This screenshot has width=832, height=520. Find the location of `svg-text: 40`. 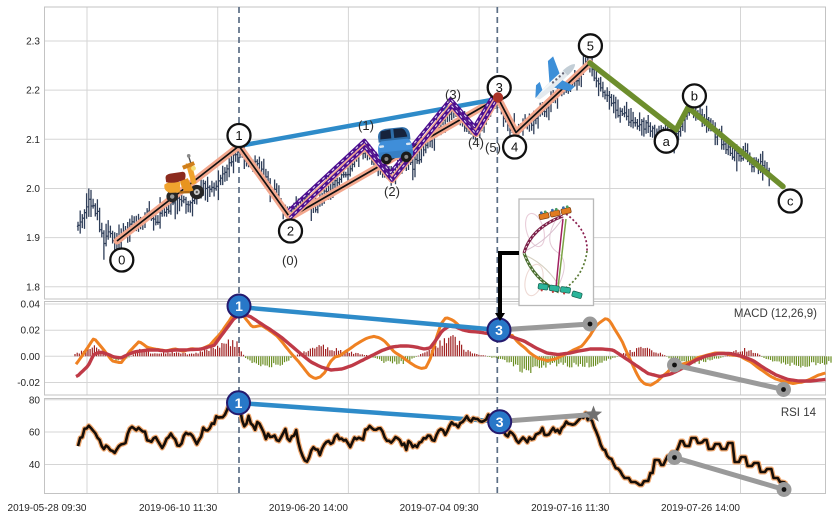

svg-text: 40 is located at coordinates (35, 465).